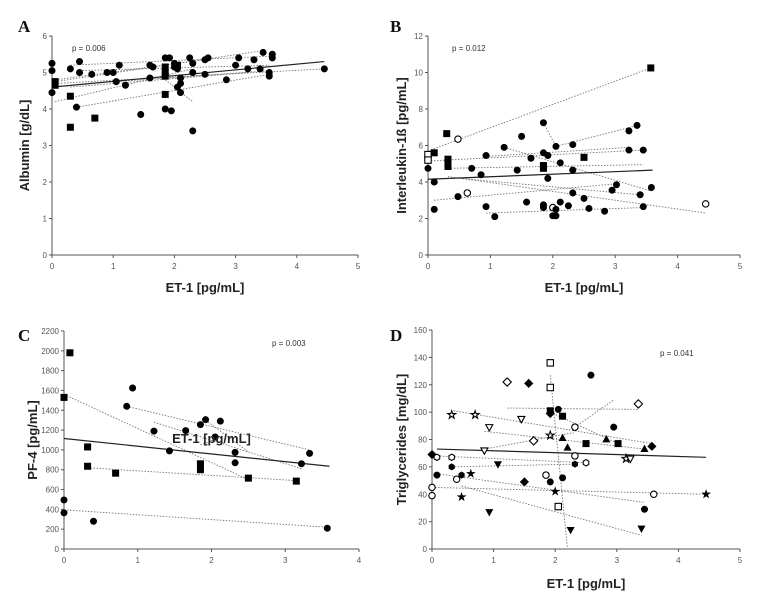  I want to click on y-tick-label: 8, so click(421, 109).